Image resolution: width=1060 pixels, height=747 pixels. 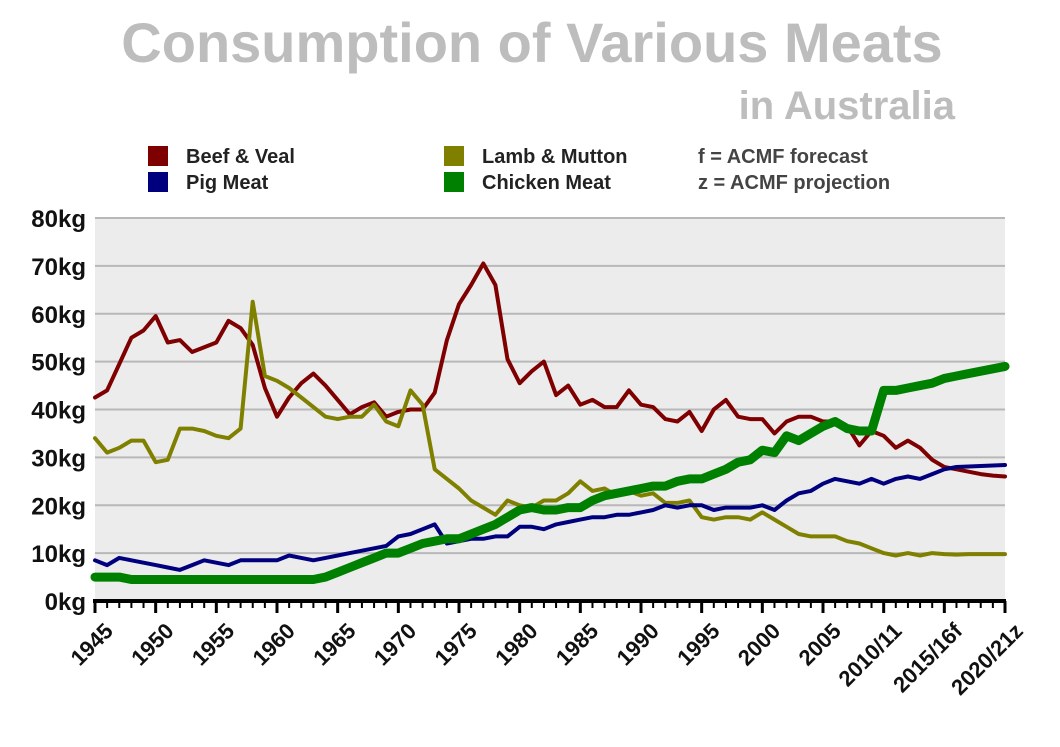 What do you see at coordinates (516, 644) in the screenshot?
I see `x-tick-label: 1980` at bounding box center [516, 644].